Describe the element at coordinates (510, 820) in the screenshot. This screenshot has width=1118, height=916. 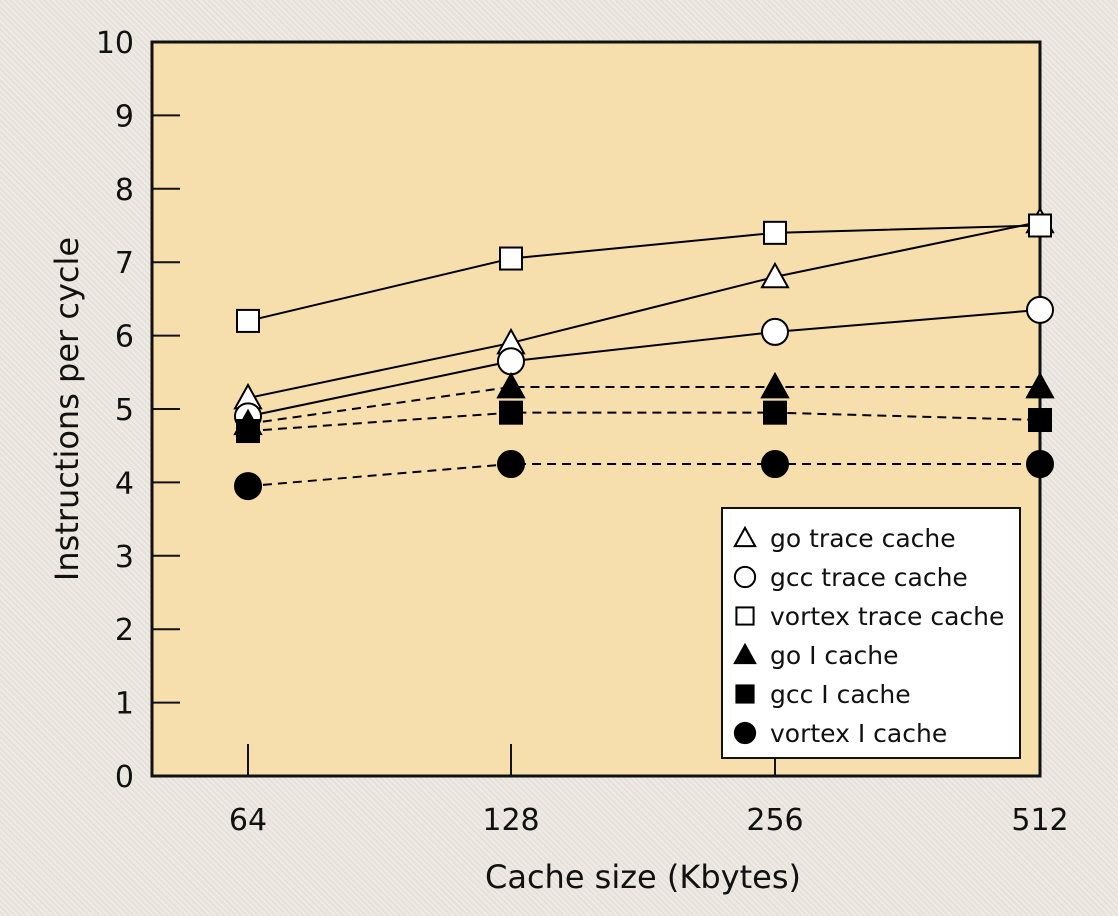
I see `x-tick-label: 128` at that location.